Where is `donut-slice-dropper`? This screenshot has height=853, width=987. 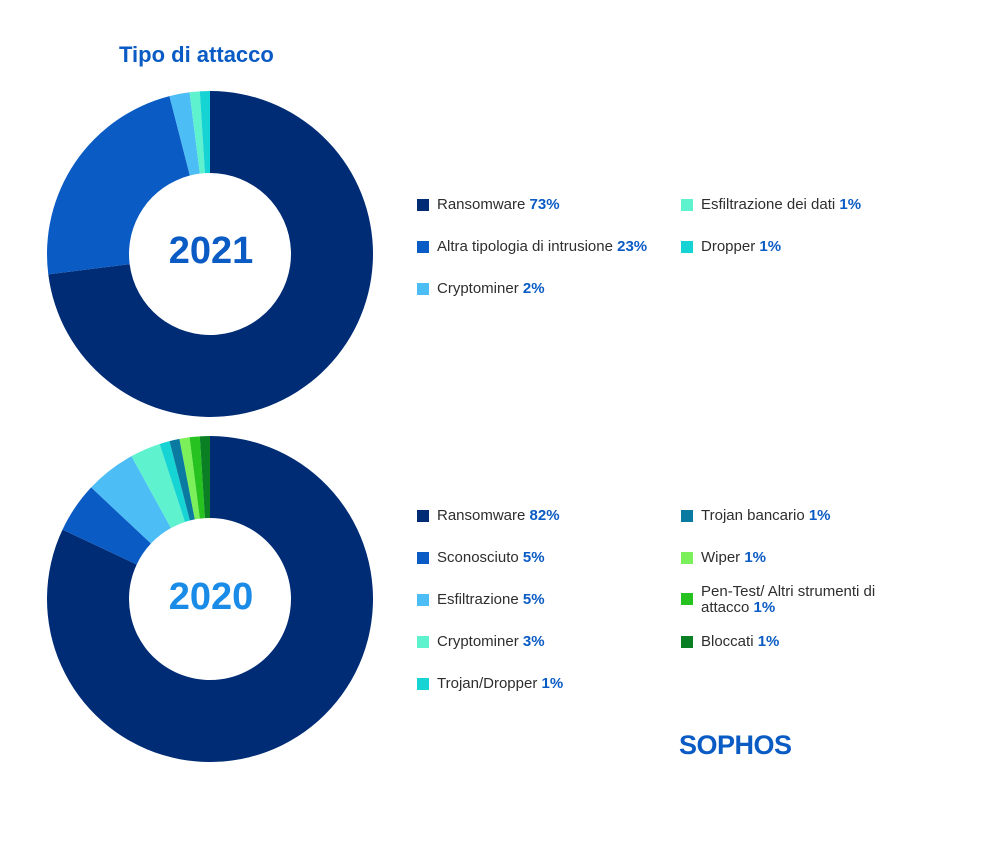 donut-slice-dropper is located at coordinates (204, 132).